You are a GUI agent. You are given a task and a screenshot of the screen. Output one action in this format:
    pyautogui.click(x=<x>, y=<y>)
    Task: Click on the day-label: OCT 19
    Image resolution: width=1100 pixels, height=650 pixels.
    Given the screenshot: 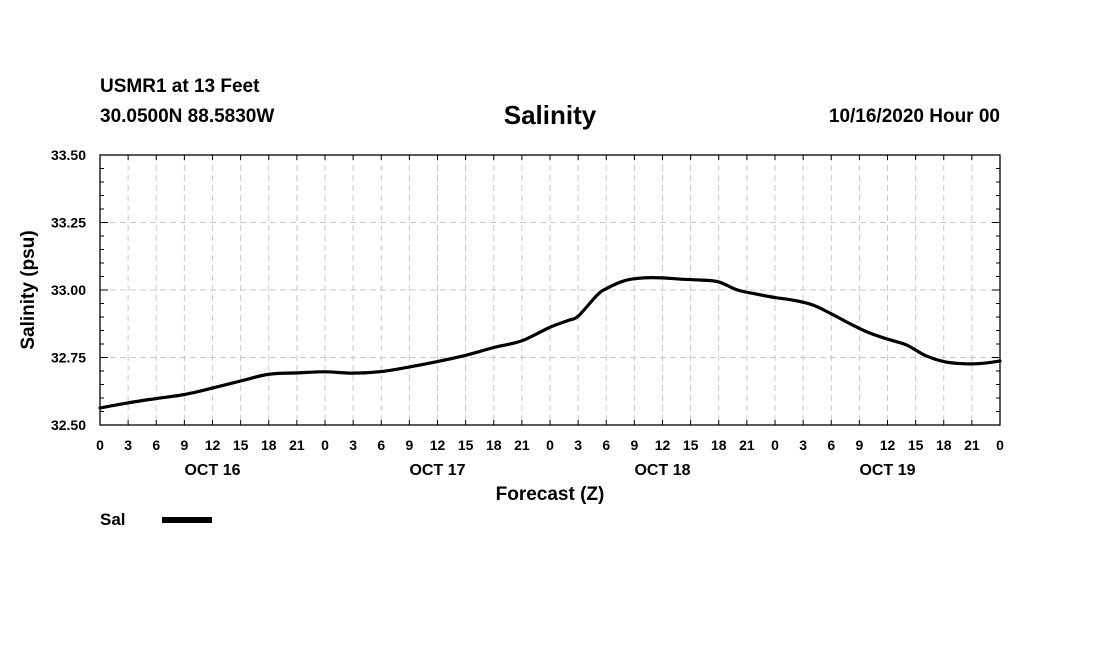 What is the action you would take?
    pyautogui.click(x=887, y=470)
    